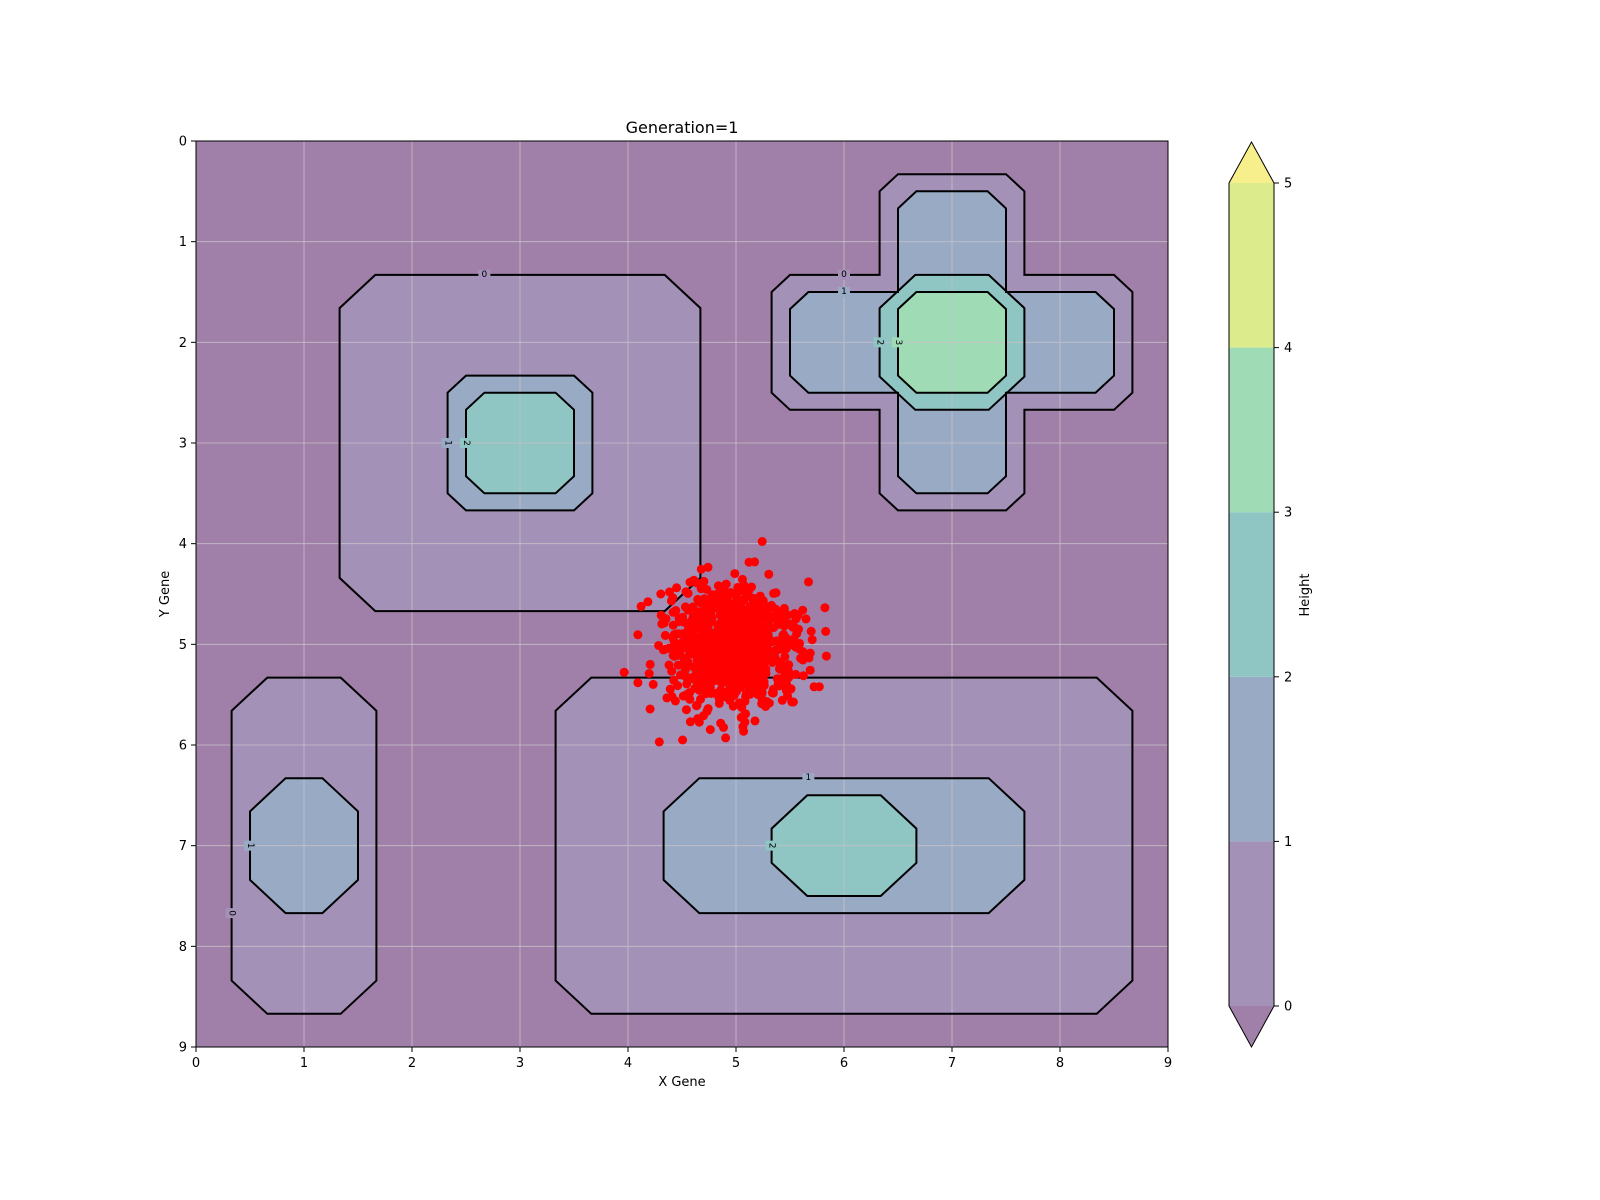 This screenshot has height=1200, width=1600. I want to click on contour-label-square-0: 0, so click(484, 275).